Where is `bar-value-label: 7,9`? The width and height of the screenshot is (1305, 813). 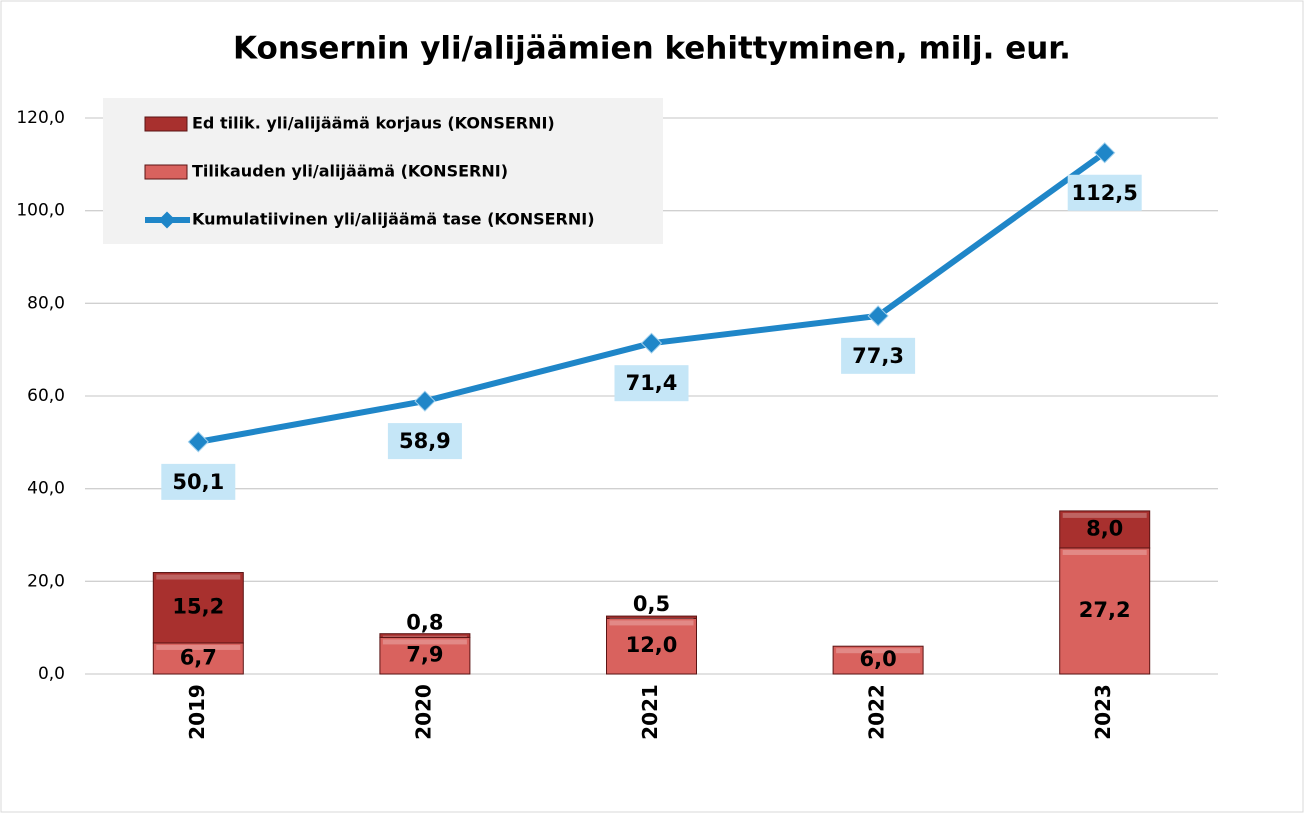
bar-value-label: 7,9 is located at coordinates (424, 655).